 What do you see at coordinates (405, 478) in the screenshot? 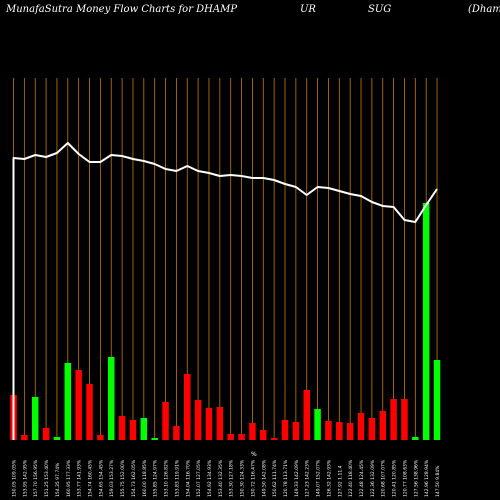
I see `x-tick-label: 120.77 108.63%` at bounding box center [405, 478].